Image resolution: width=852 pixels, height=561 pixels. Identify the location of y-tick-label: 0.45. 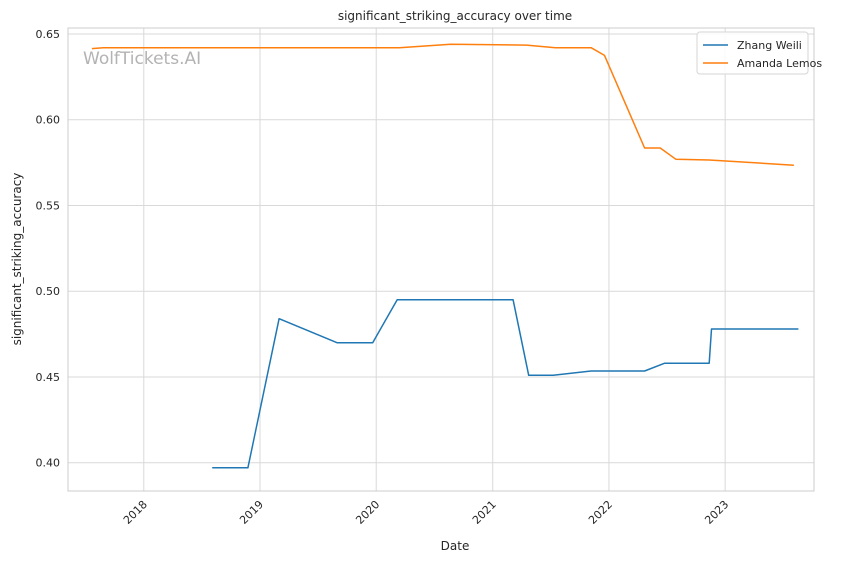
(48, 377).